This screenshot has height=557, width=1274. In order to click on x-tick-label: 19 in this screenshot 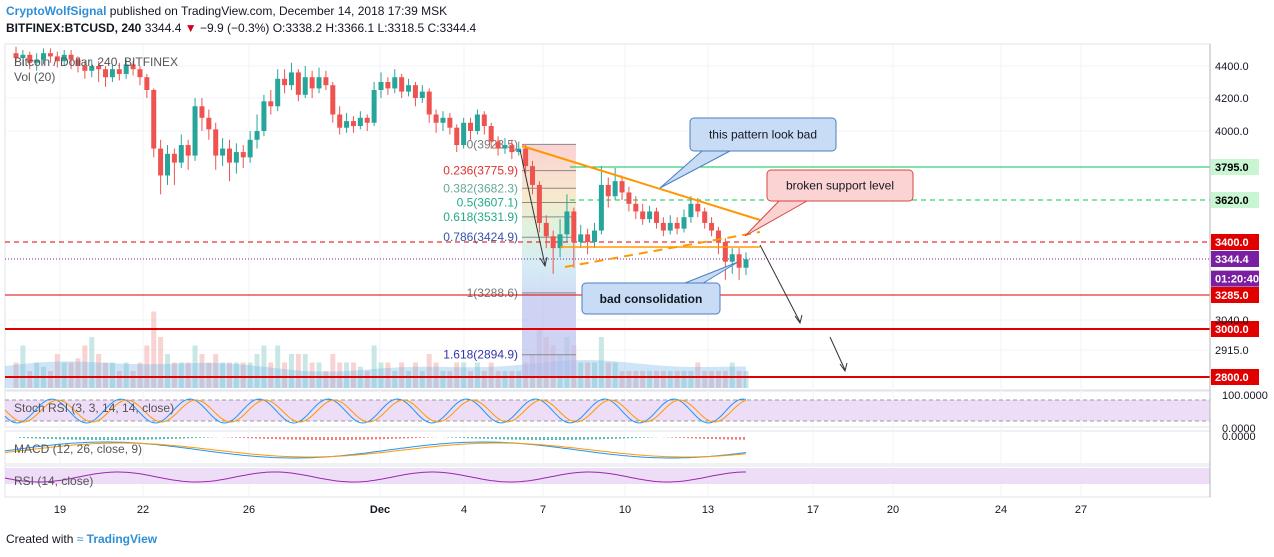, I will do `click(60, 510)`.